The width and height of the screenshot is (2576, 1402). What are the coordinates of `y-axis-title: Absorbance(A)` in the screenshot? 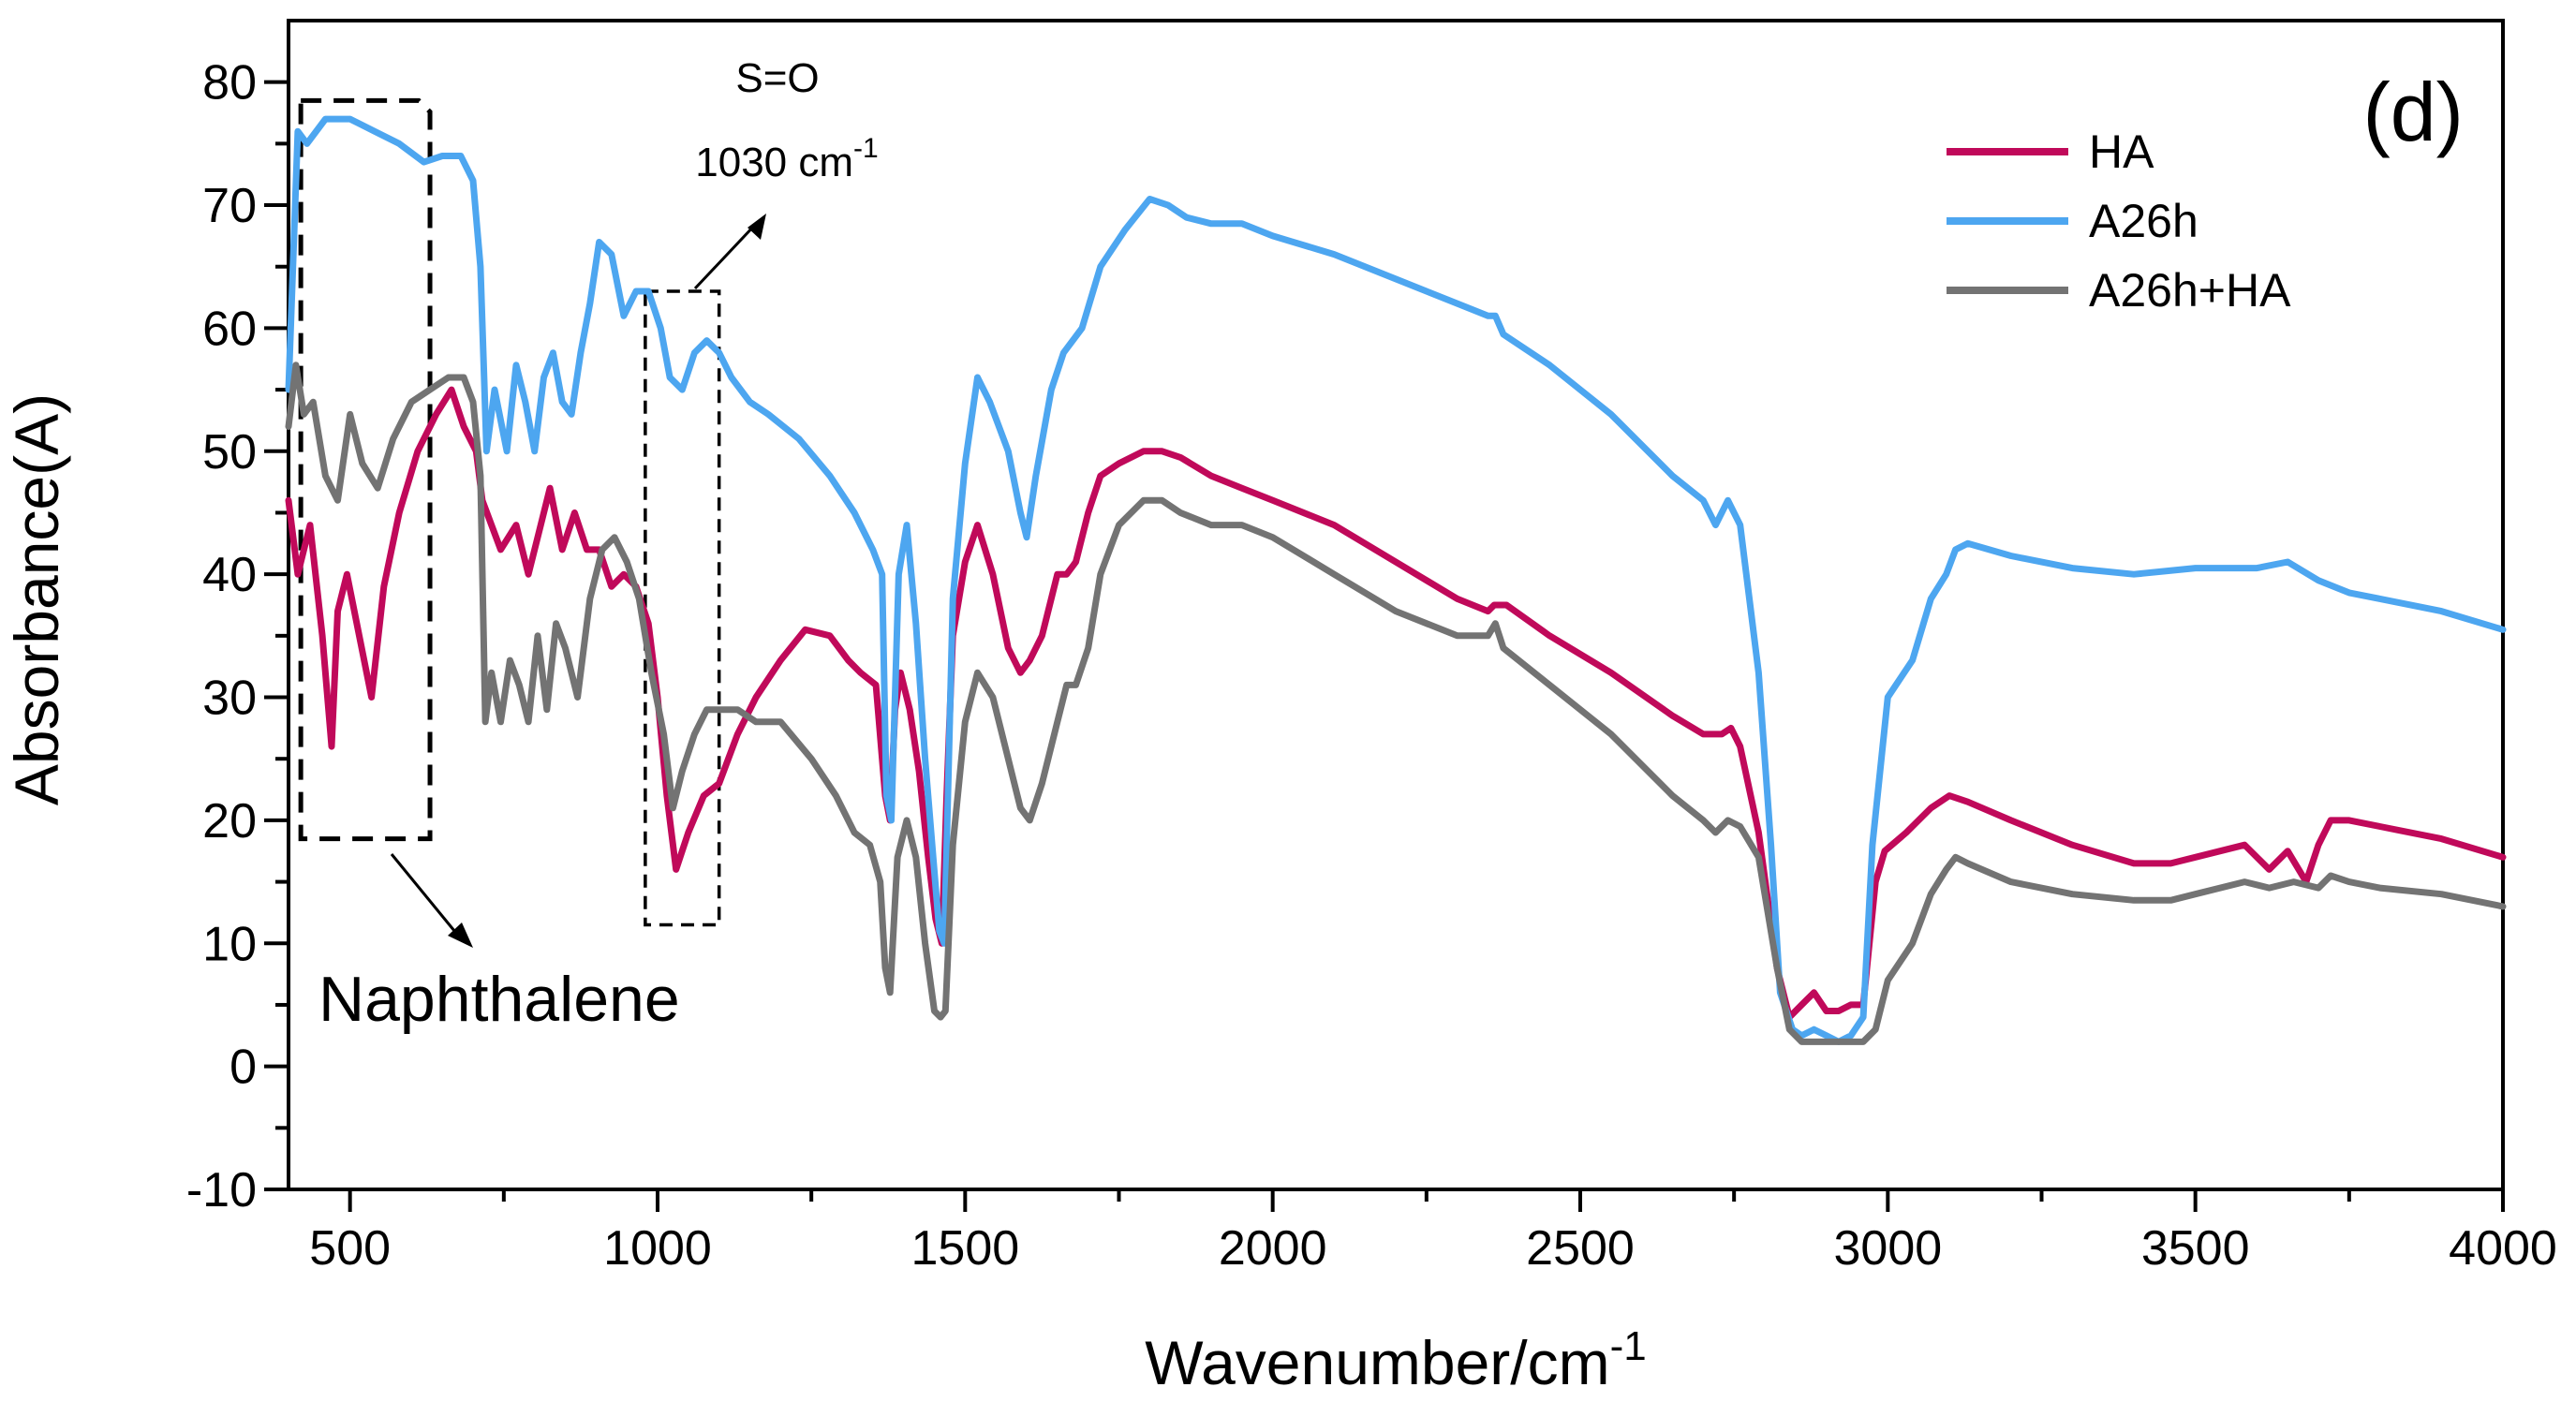 It's located at (36, 599).